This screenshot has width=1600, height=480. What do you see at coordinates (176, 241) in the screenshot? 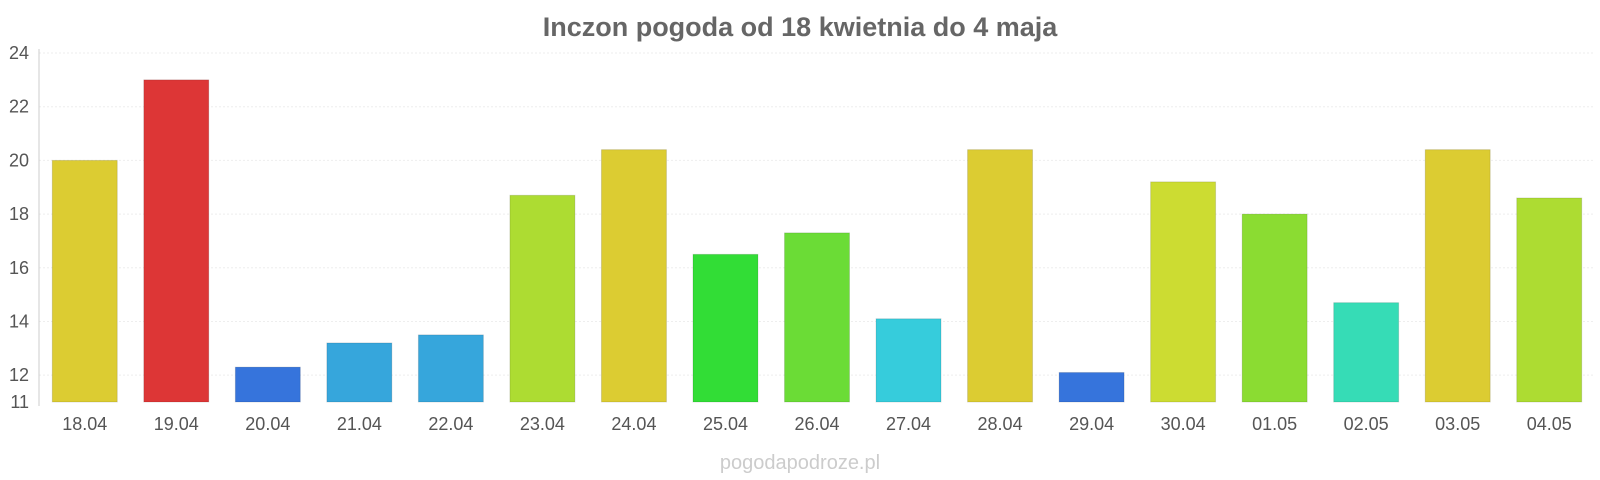
I see `bar-19.04` at bounding box center [176, 241].